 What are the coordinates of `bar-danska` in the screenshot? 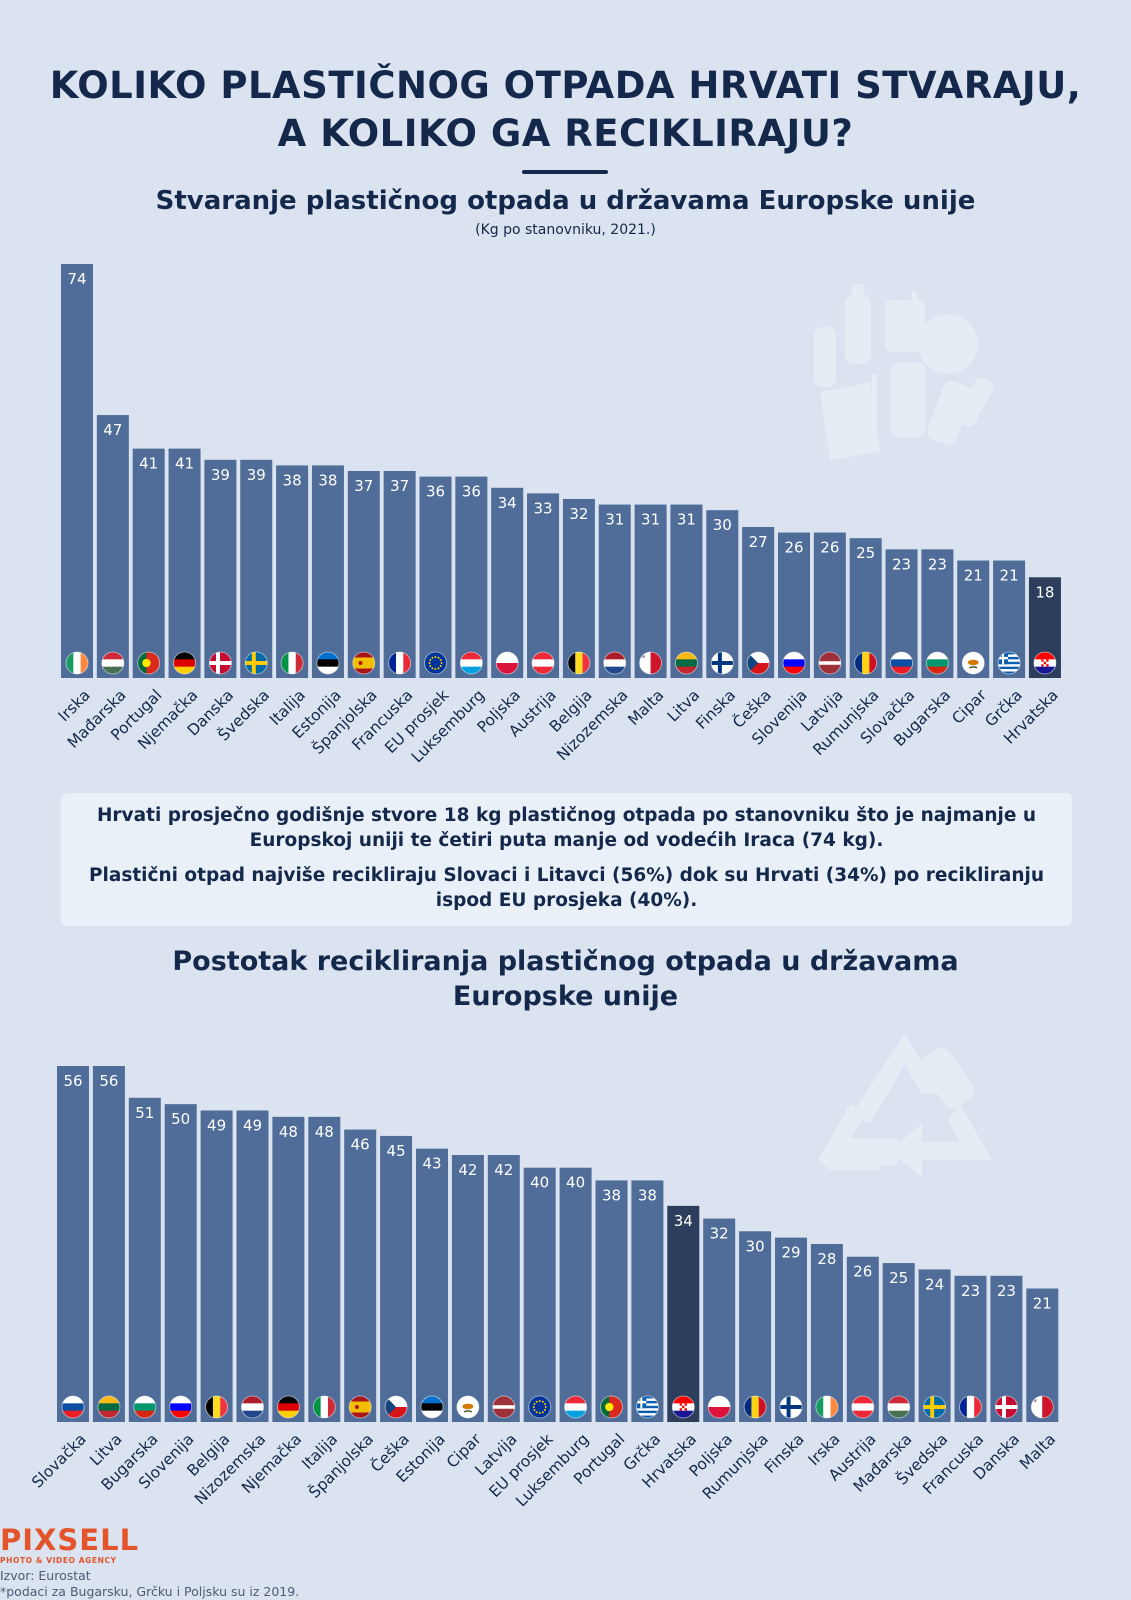 It's located at (220, 568).